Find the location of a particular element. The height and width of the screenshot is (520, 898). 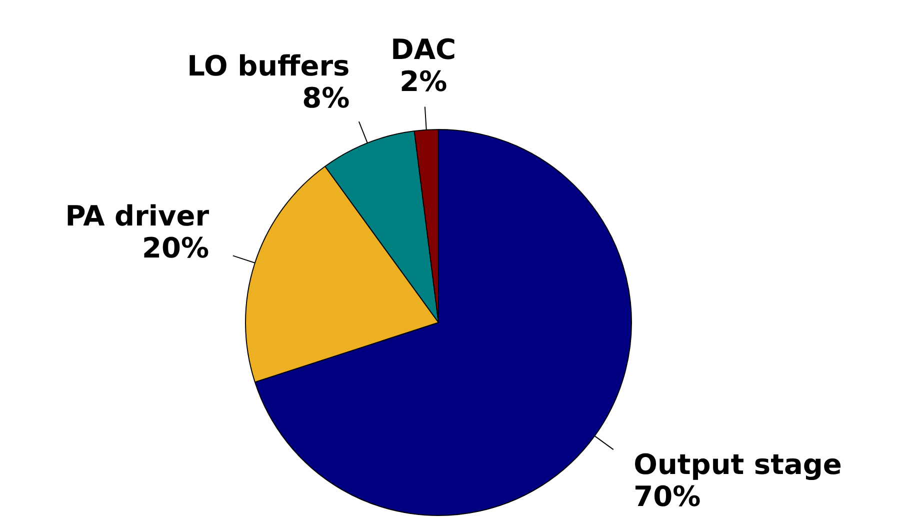

data-label: 20% is located at coordinates (176, 247).